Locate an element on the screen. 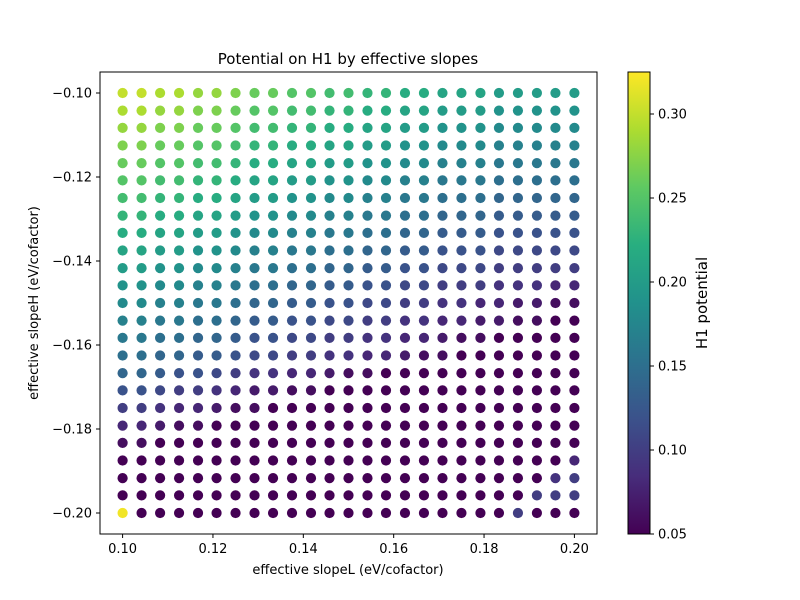  y-axis-ticks: −0.10 −0.12 −0.14 −0.16 −0.18 −0.20 is located at coordinates (76, 304).